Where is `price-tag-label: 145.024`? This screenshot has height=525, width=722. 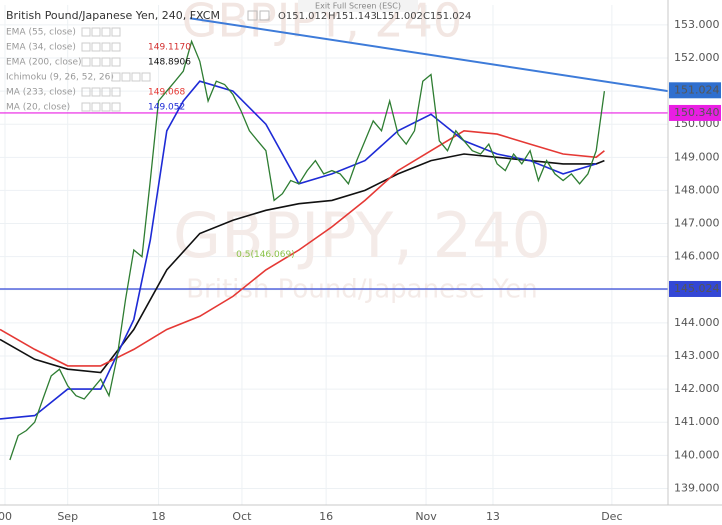
price-tag-label: 145.024 is located at coordinates (697, 288).